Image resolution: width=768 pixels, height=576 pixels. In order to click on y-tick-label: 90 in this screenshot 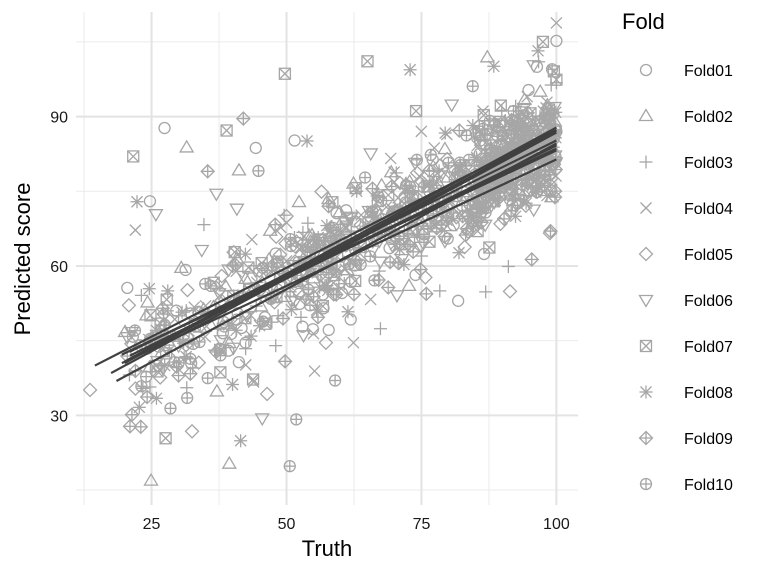, I will do `click(59, 118)`.